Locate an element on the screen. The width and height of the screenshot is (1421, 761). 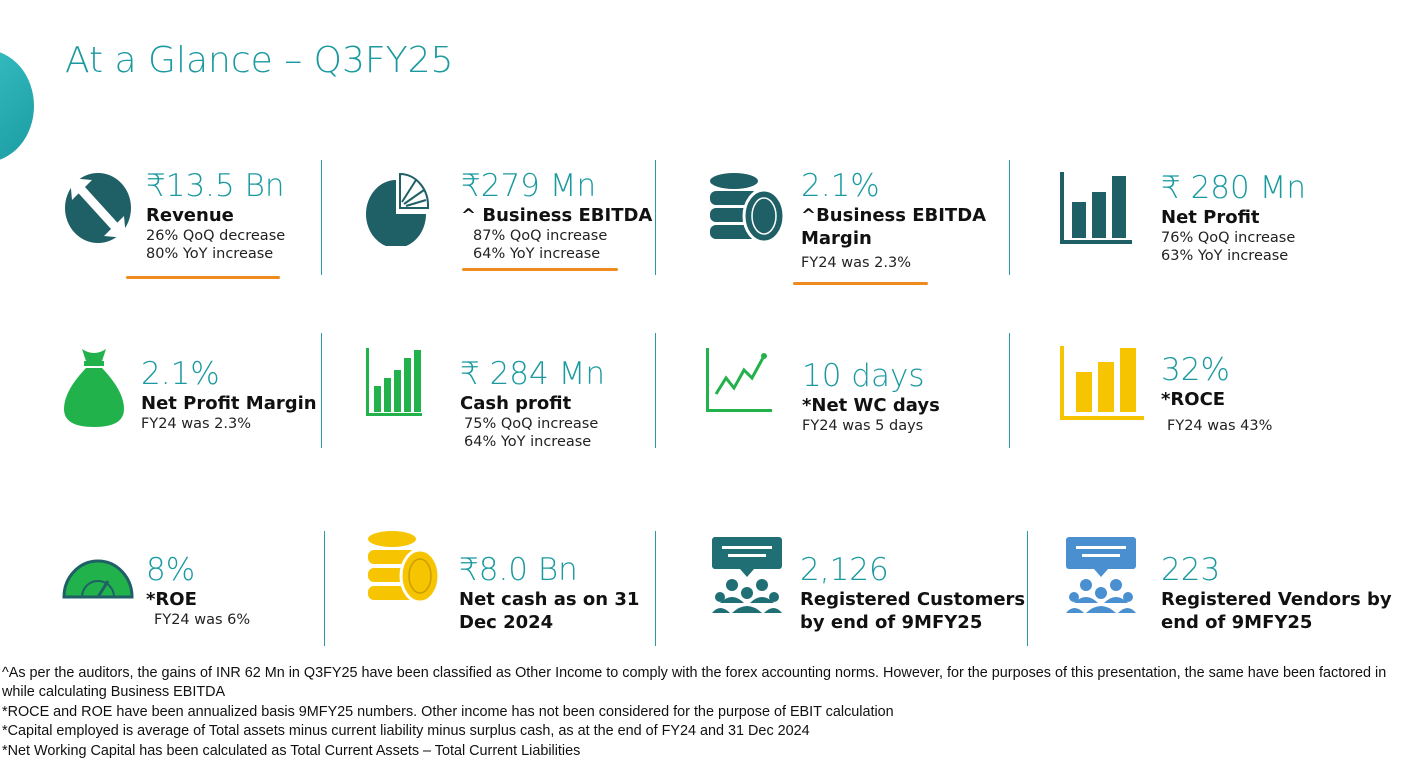
stat-label: *ROCE is located at coordinates (1193, 399).